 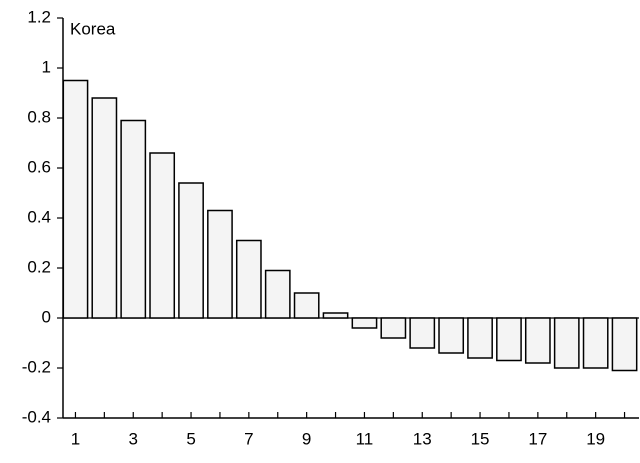 I want to click on y-tick-label: 0.2, so click(x=39, y=266).